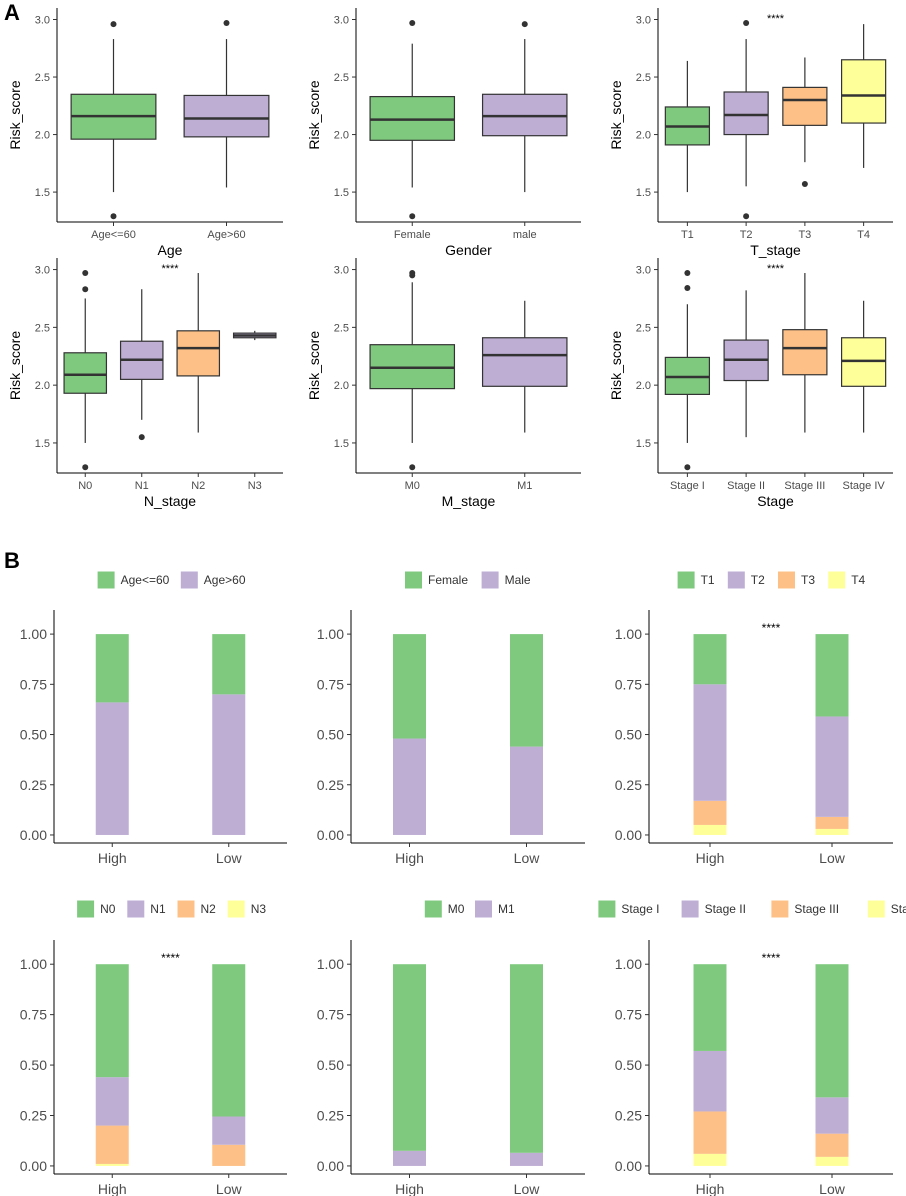 The height and width of the screenshot is (1196, 906). Describe the element at coordinates (524, 486) in the screenshot. I see `x-tick-label: M1` at that location.